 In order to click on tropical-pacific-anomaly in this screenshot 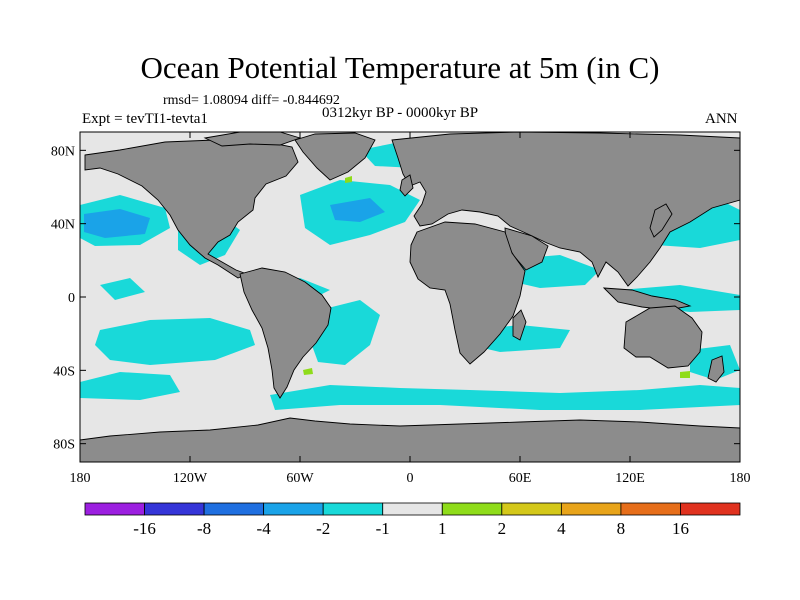, I will do `click(122, 289)`.